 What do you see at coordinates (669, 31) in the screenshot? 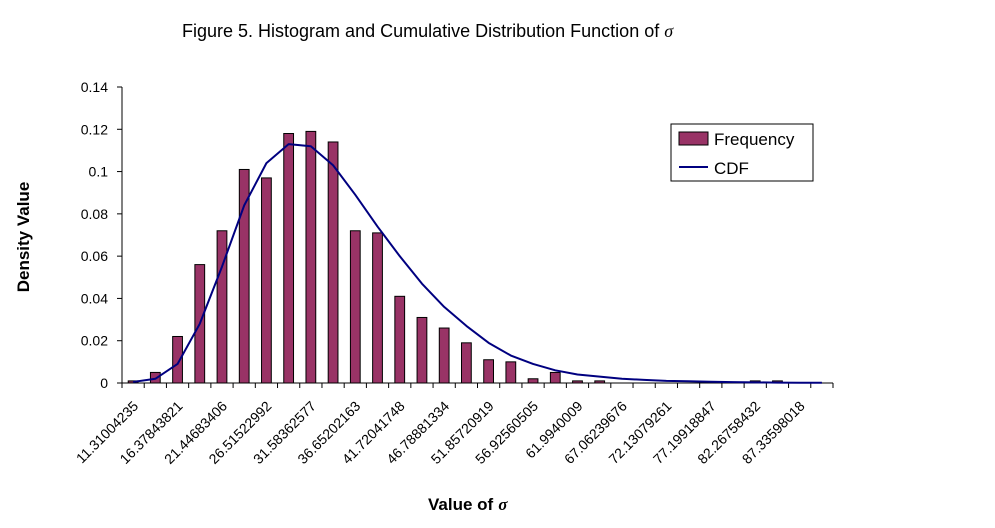
I see `chart-title-sigma: σ` at bounding box center [669, 31].